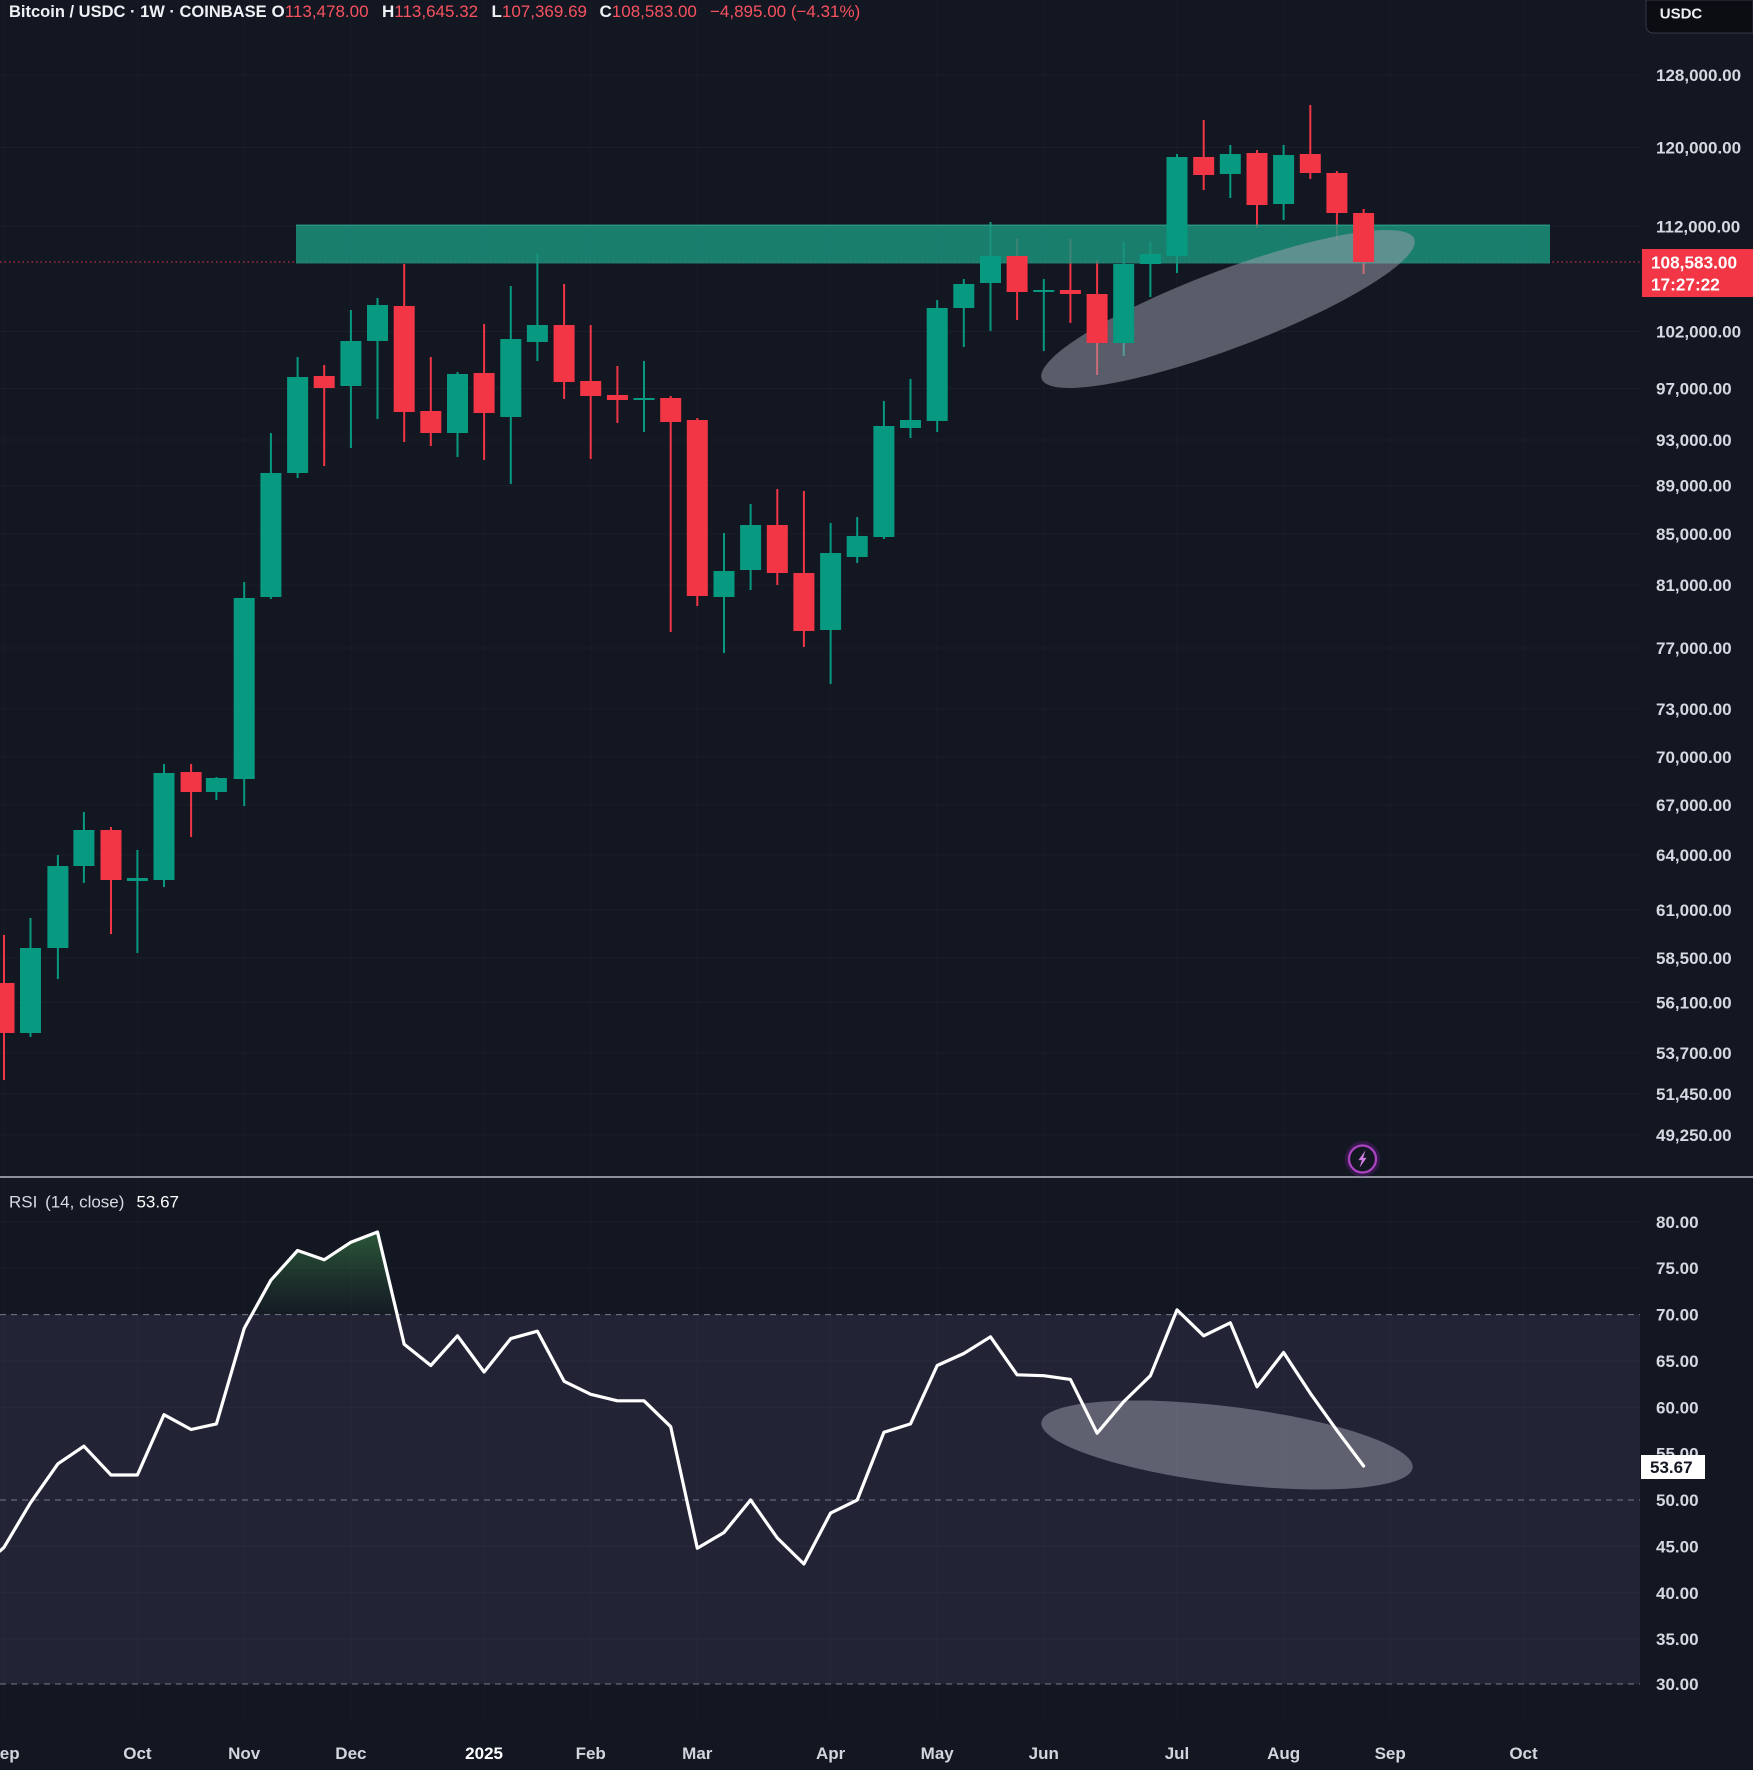 The image size is (1753, 1770). Describe the element at coordinates (138, 12) in the screenshot. I see `svg-text: Bitcoin / USDC · 1W · COINBASE` at that location.